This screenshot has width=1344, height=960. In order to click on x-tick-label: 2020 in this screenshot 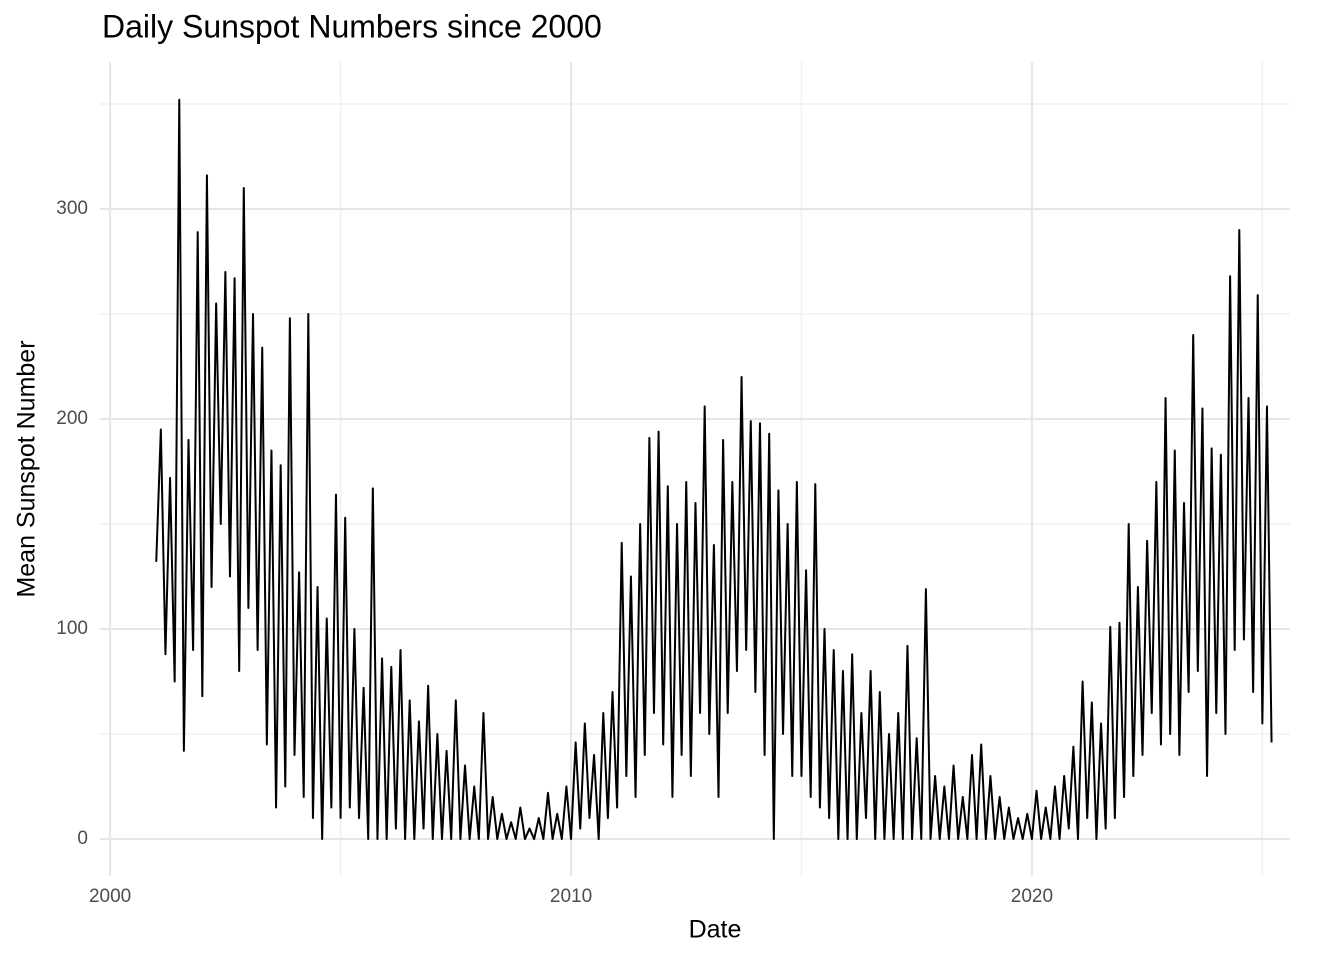, I will do `click(1032, 896)`.